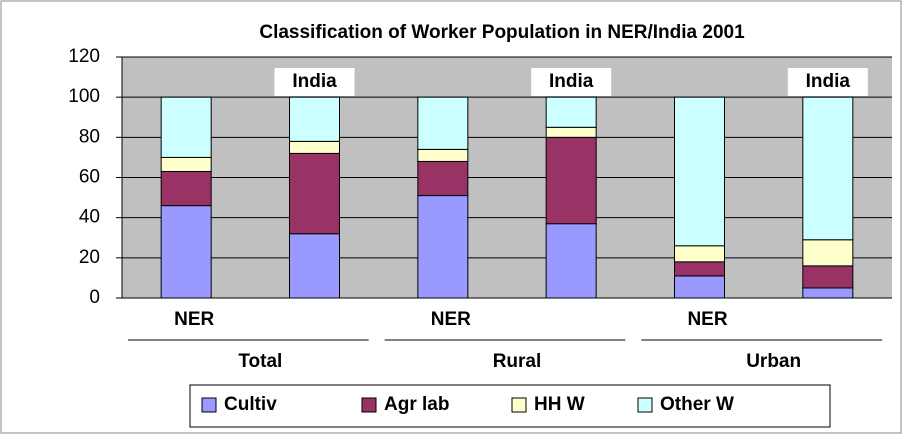  I want to click on y-tick-label: 100, so click(84, 96).